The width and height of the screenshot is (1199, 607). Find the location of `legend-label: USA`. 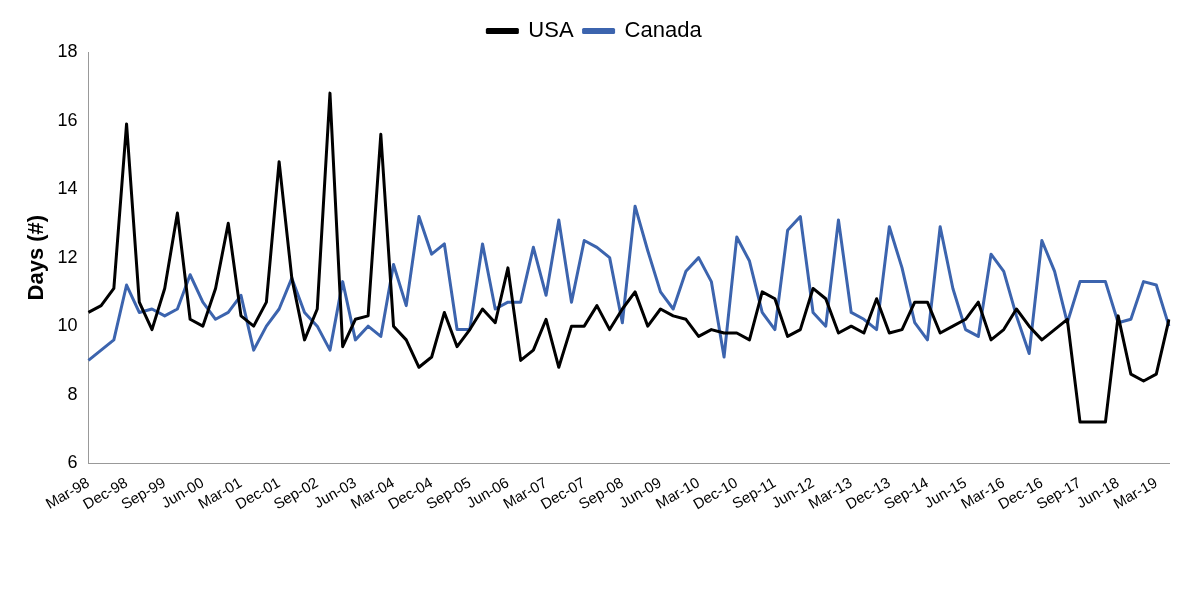

legend-label: USA is located at coordinates (551, 30).